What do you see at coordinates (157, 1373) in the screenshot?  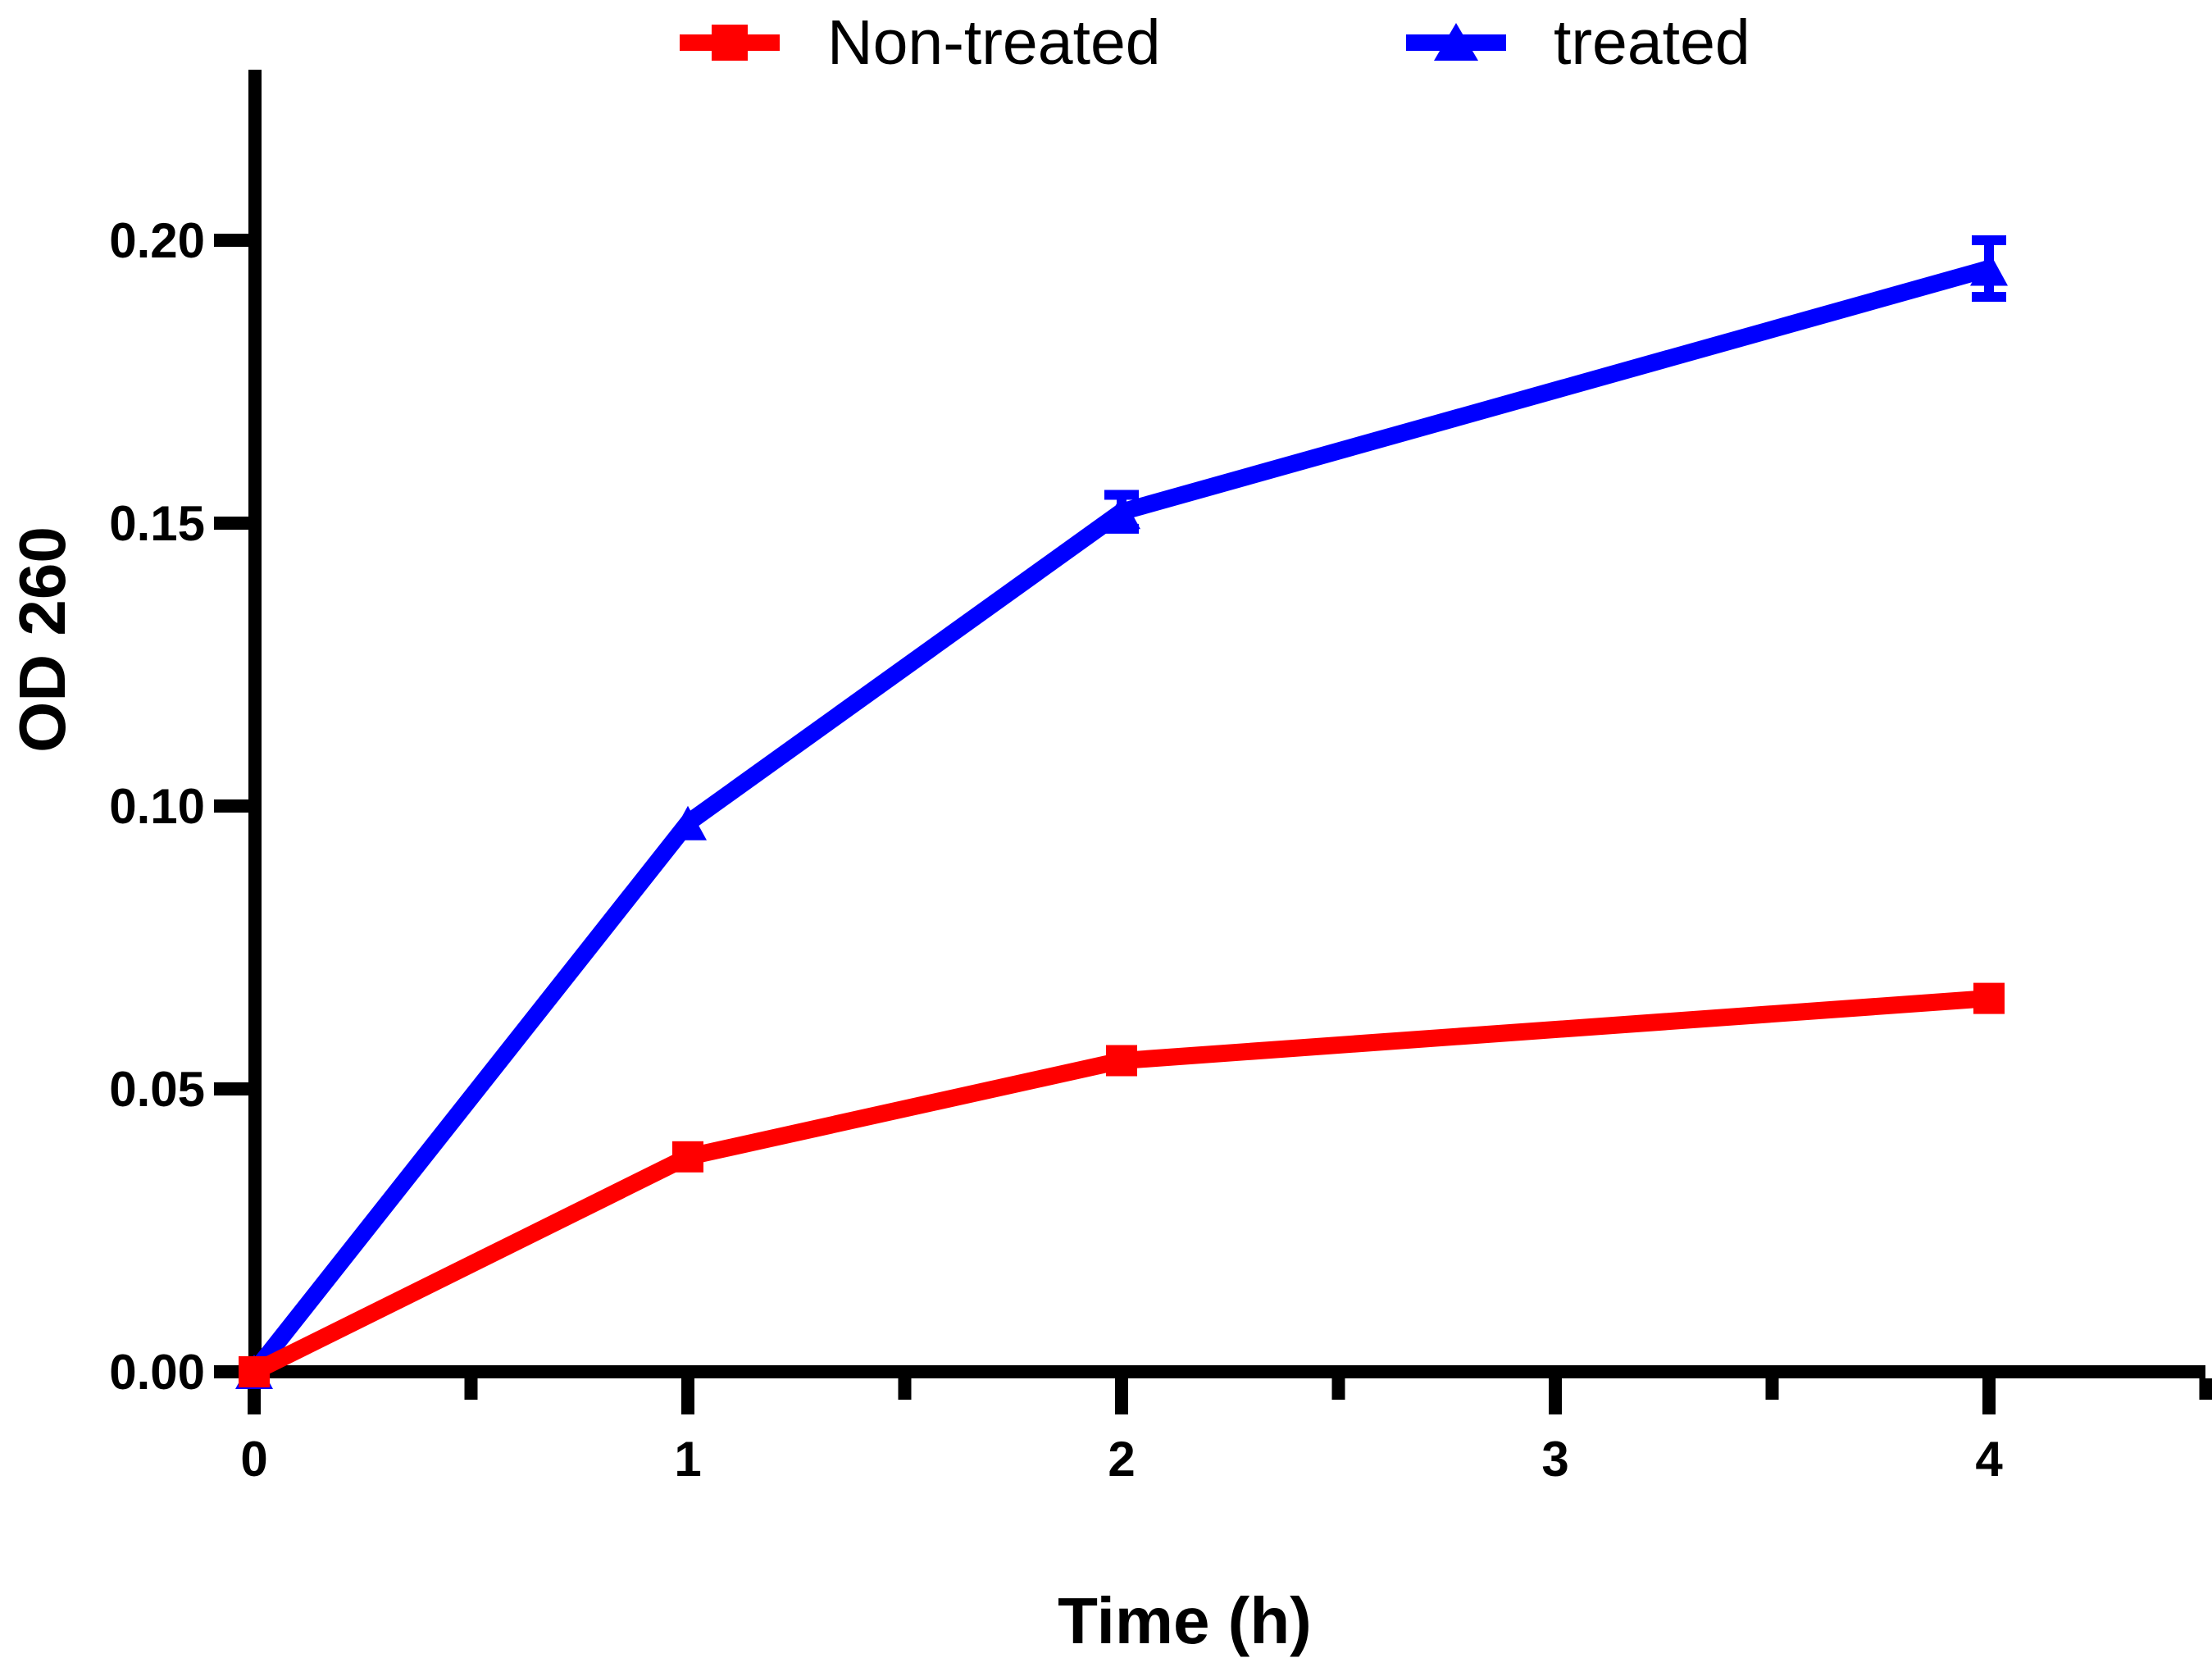 I see `y-tick-label: 0.00` at bounding box center [157, 1373].